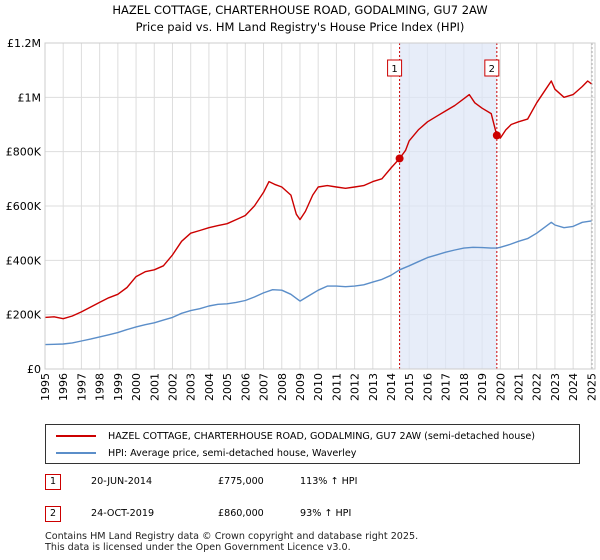  Describe the element at coordinates (373, 387) in the screenshot. I see `x-tick-label: 2013` at that location.